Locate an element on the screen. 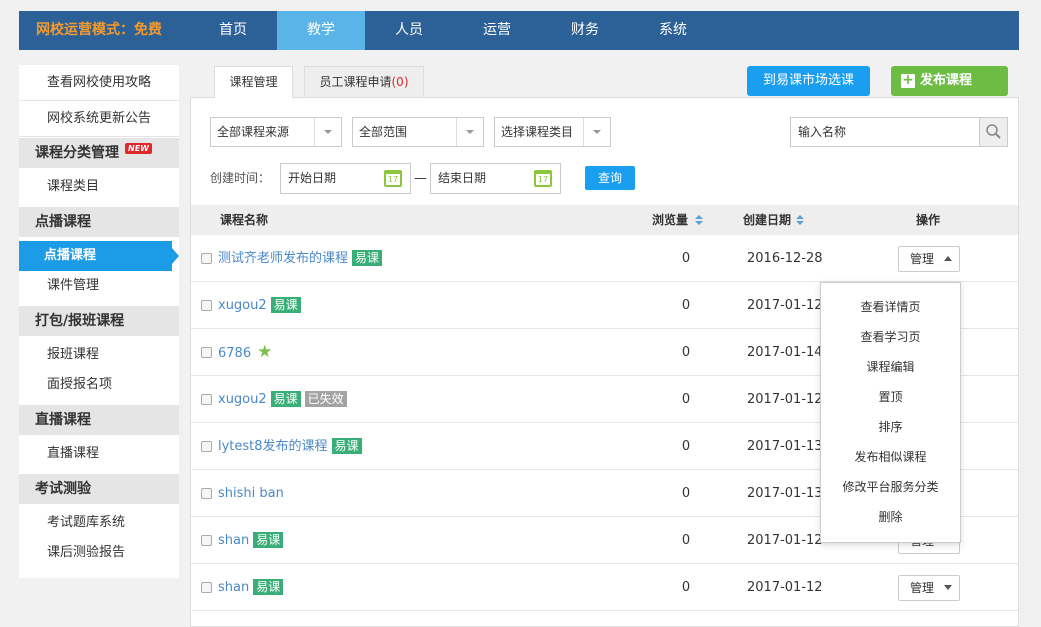  tag: 已失效 is located at coordinates (325, 399).